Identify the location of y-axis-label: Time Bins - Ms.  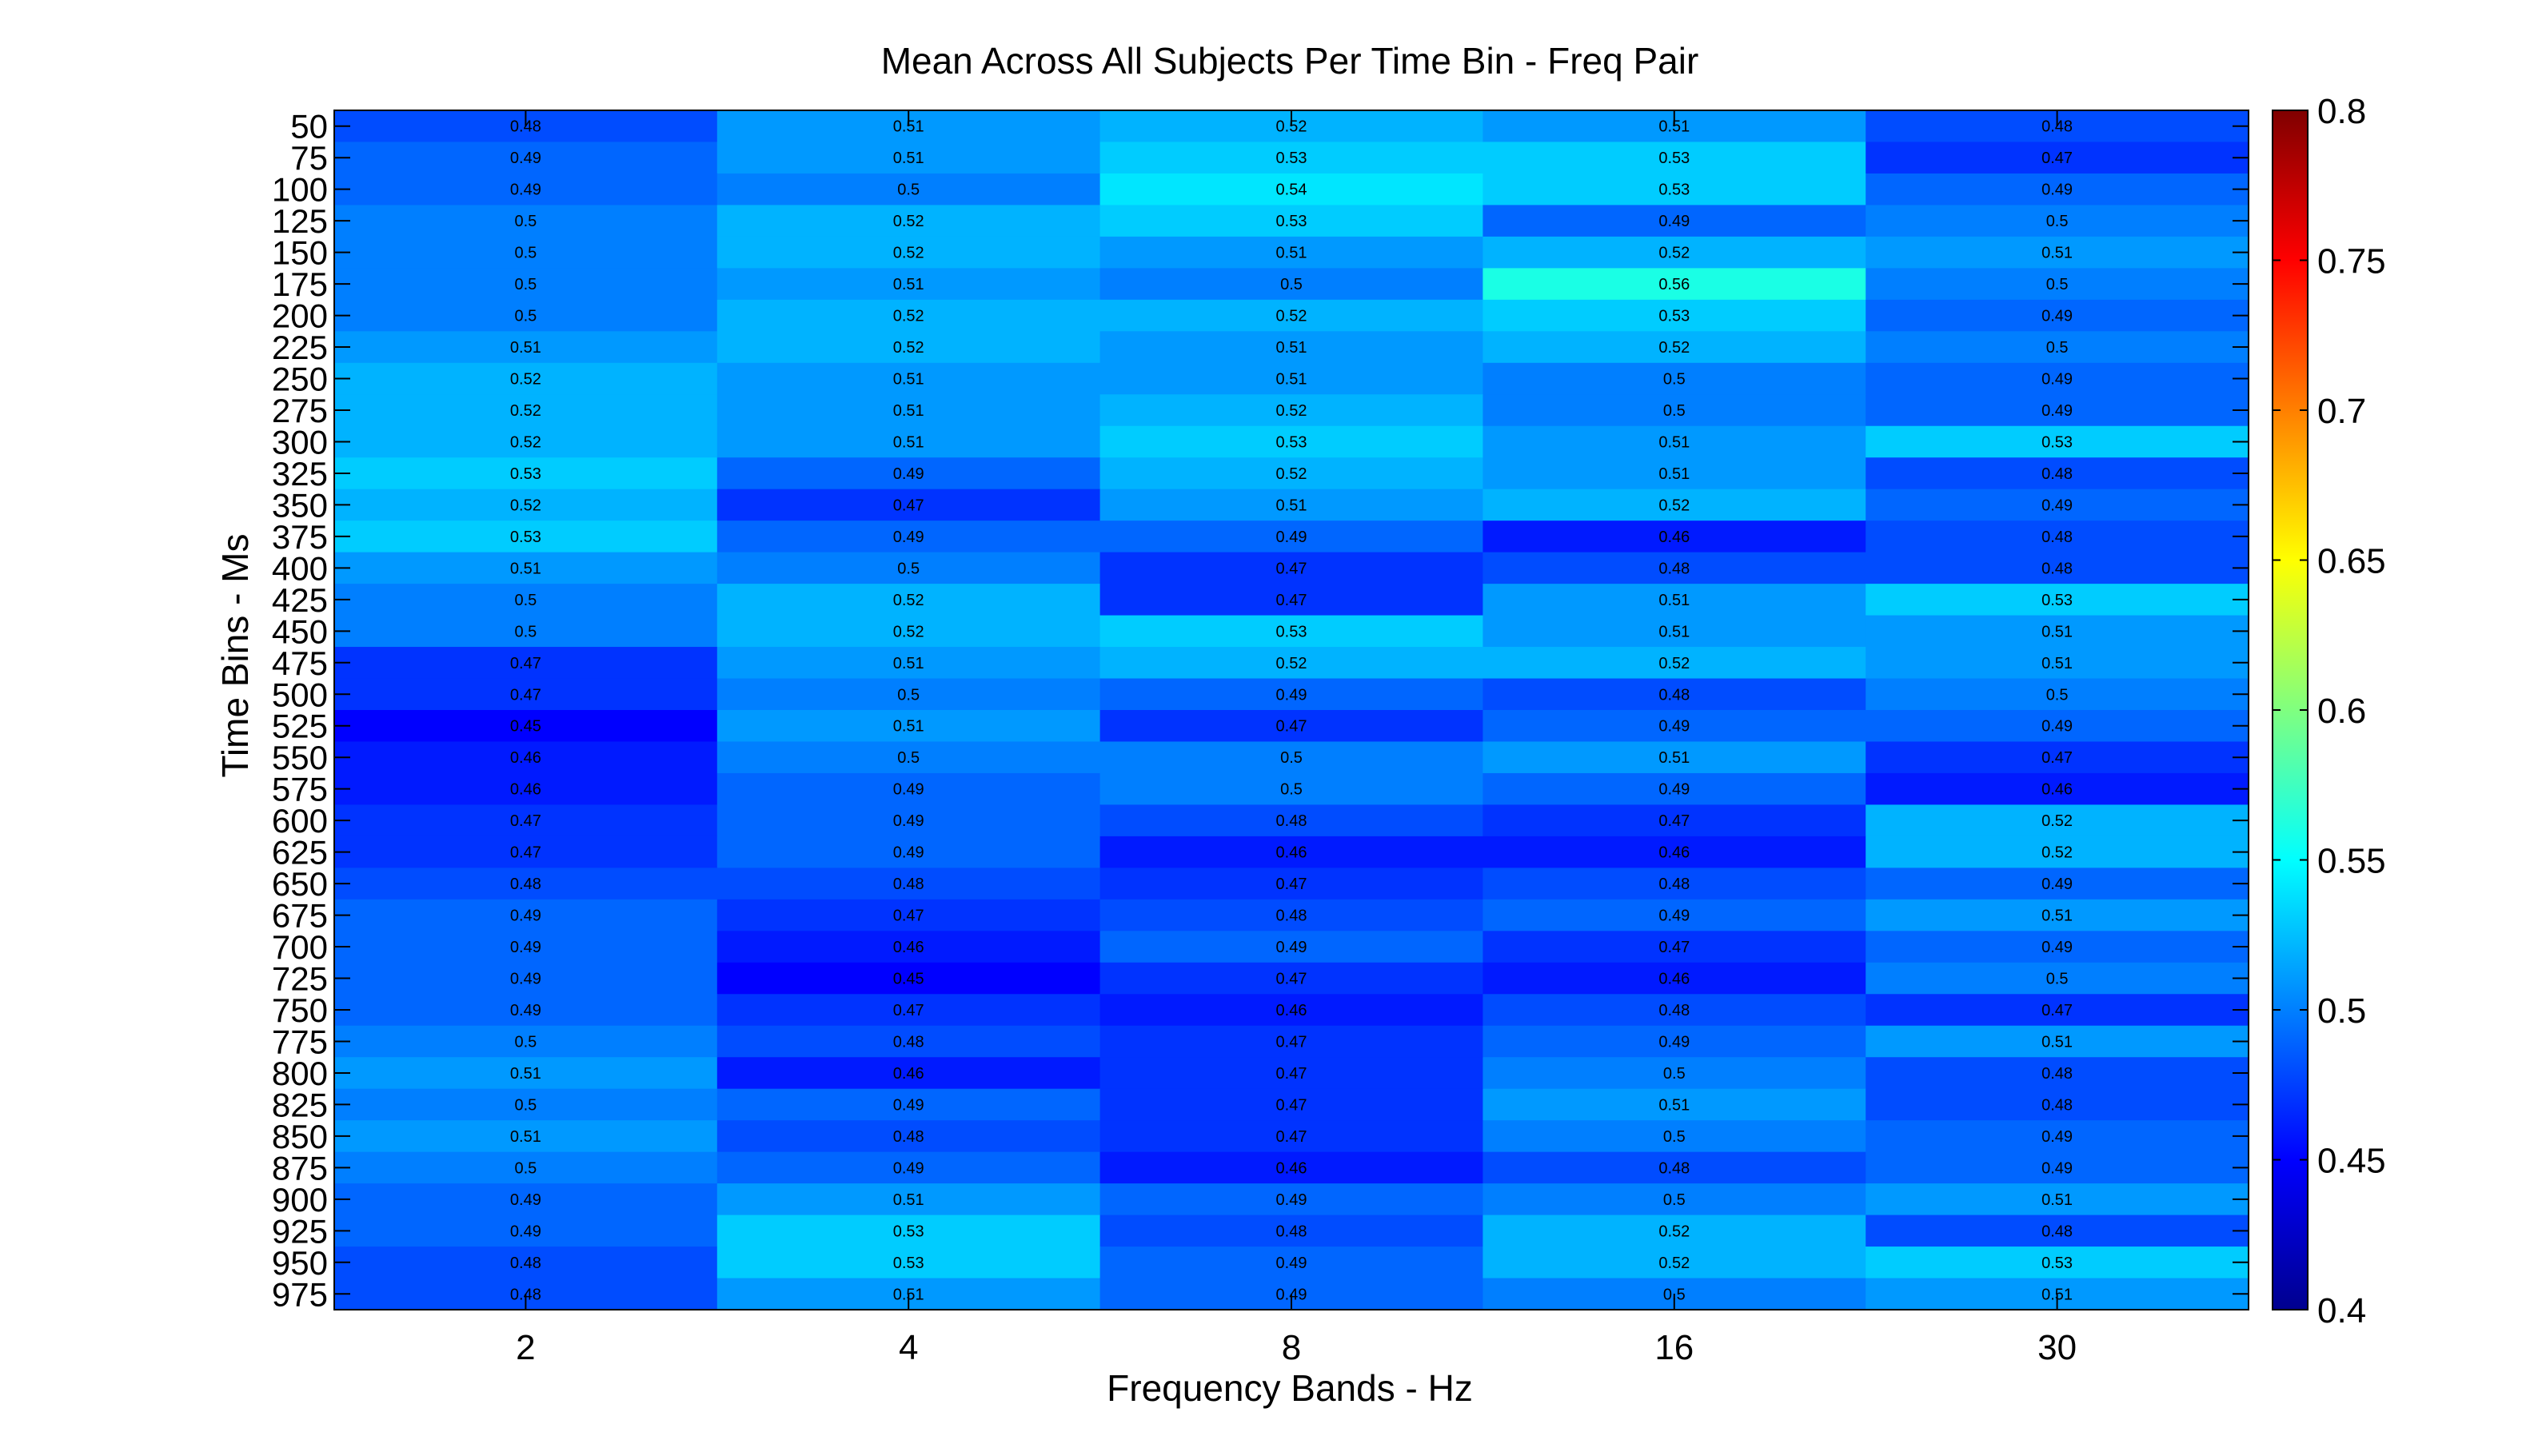
(235, 656).